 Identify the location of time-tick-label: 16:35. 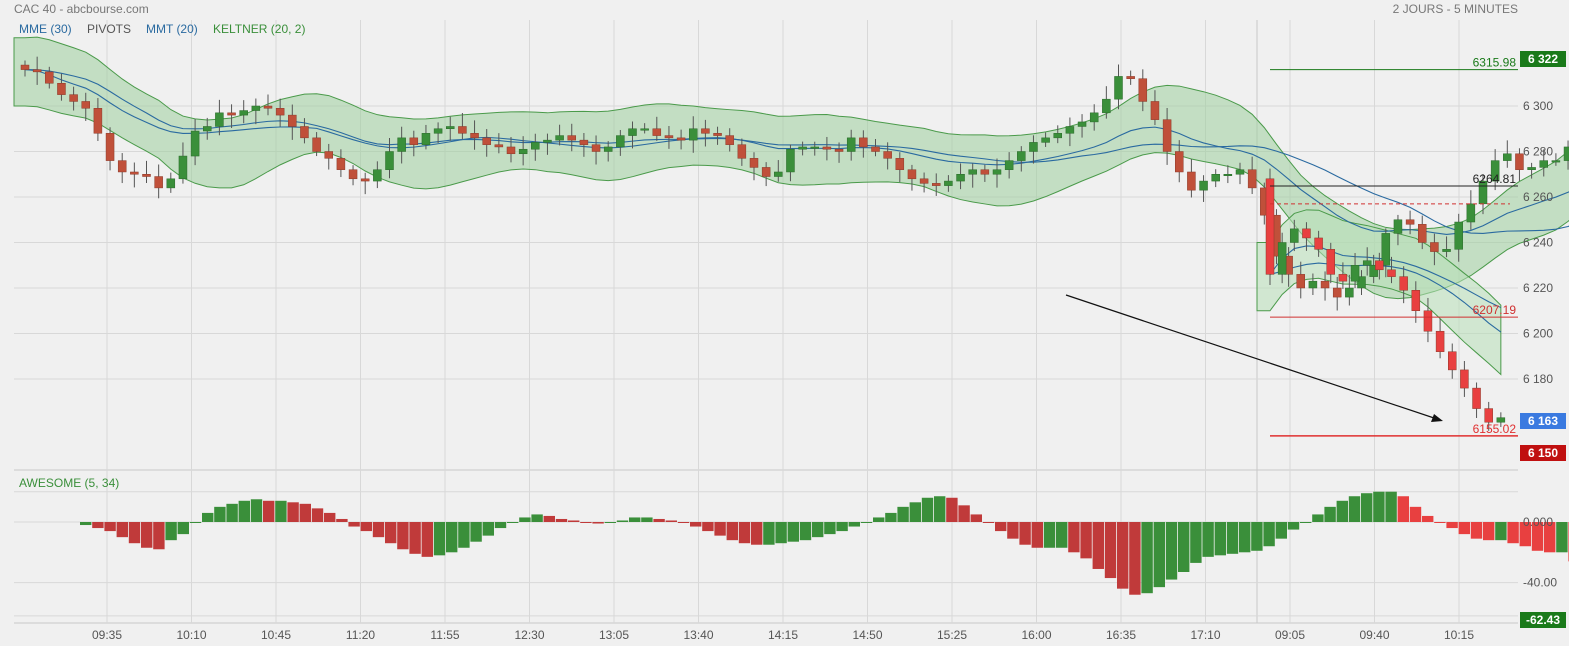
(1121, 635).